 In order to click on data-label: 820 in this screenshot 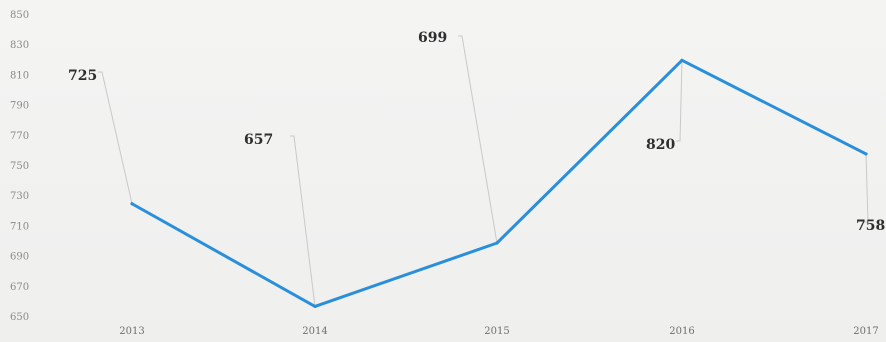, I will do `click(660, 145)`.